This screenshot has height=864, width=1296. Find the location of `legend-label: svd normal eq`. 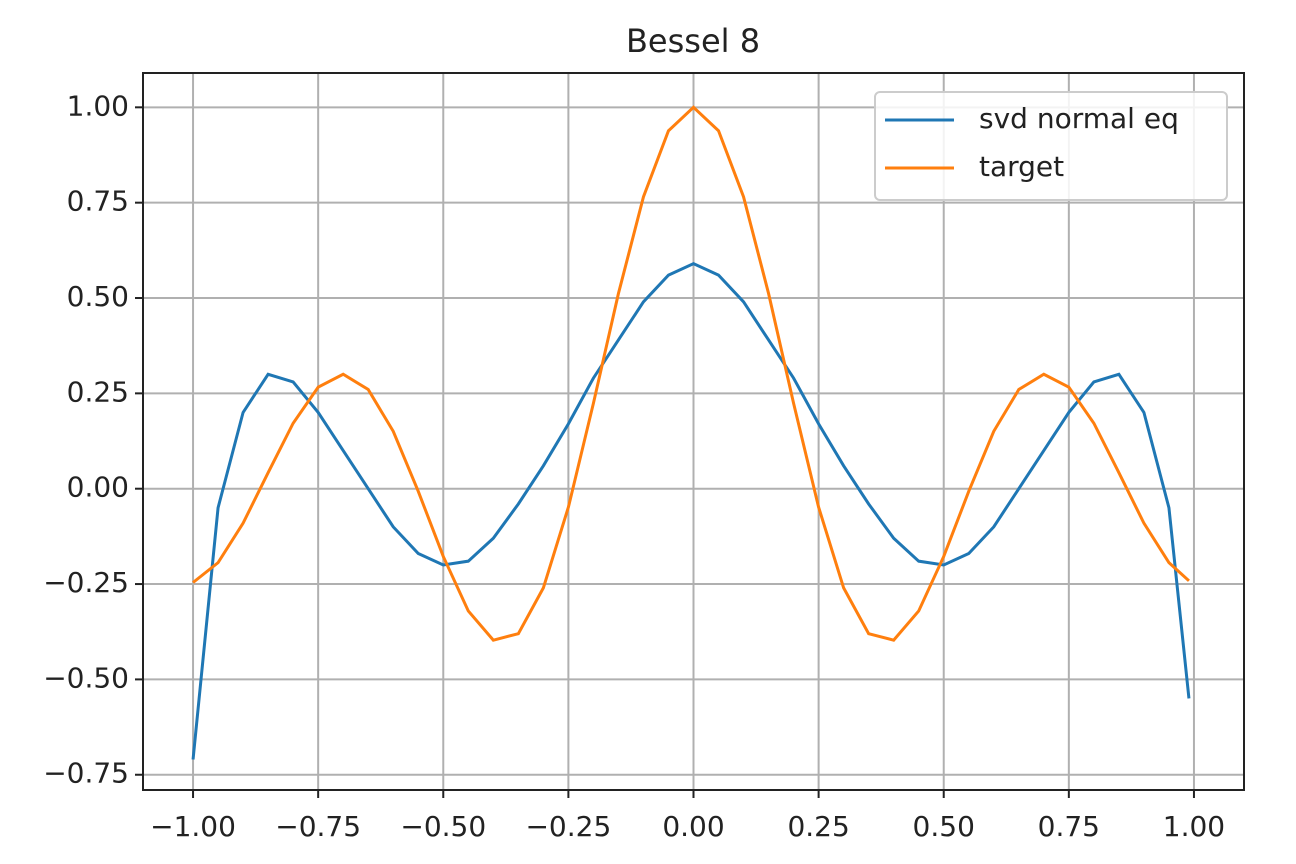

legend-label: svd normal eq is located at coordinates (1079, 118).